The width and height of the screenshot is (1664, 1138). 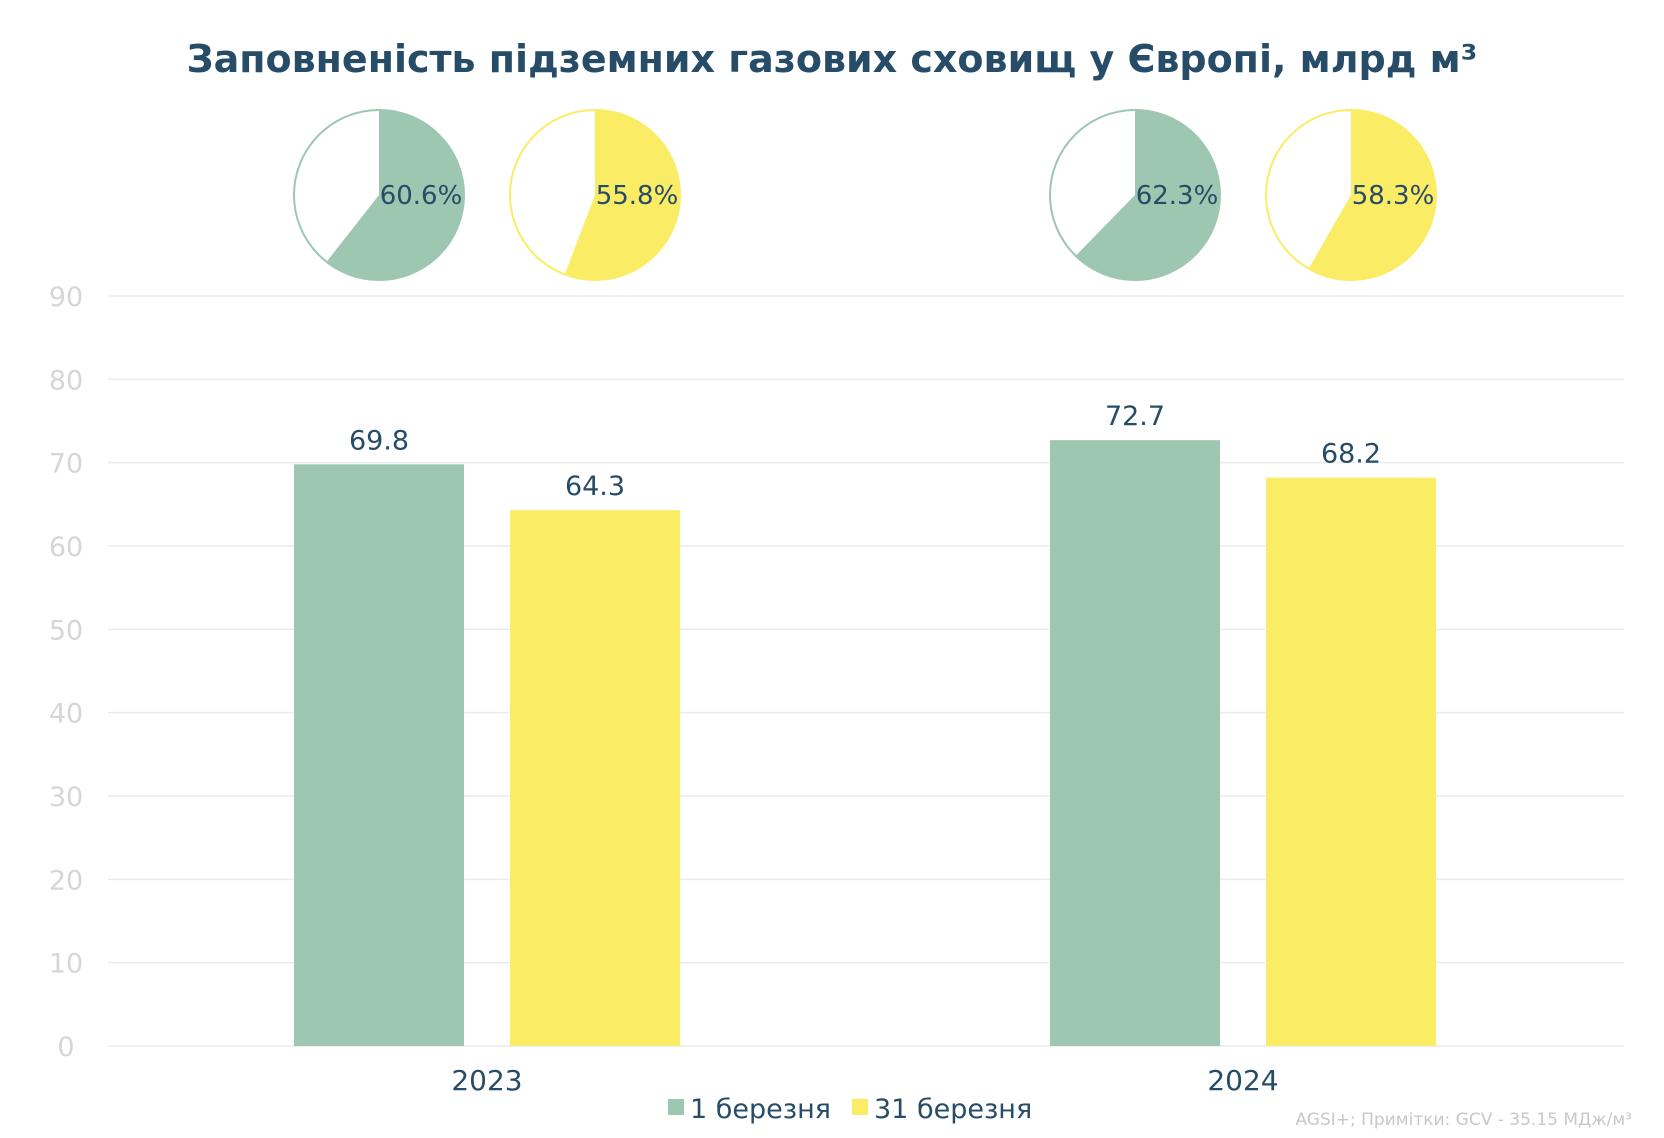 What do you see at coordinates (1351, 454) in the screenshot?
I see `bar-value-label: 68.2` at bounding box center [1351, 454].